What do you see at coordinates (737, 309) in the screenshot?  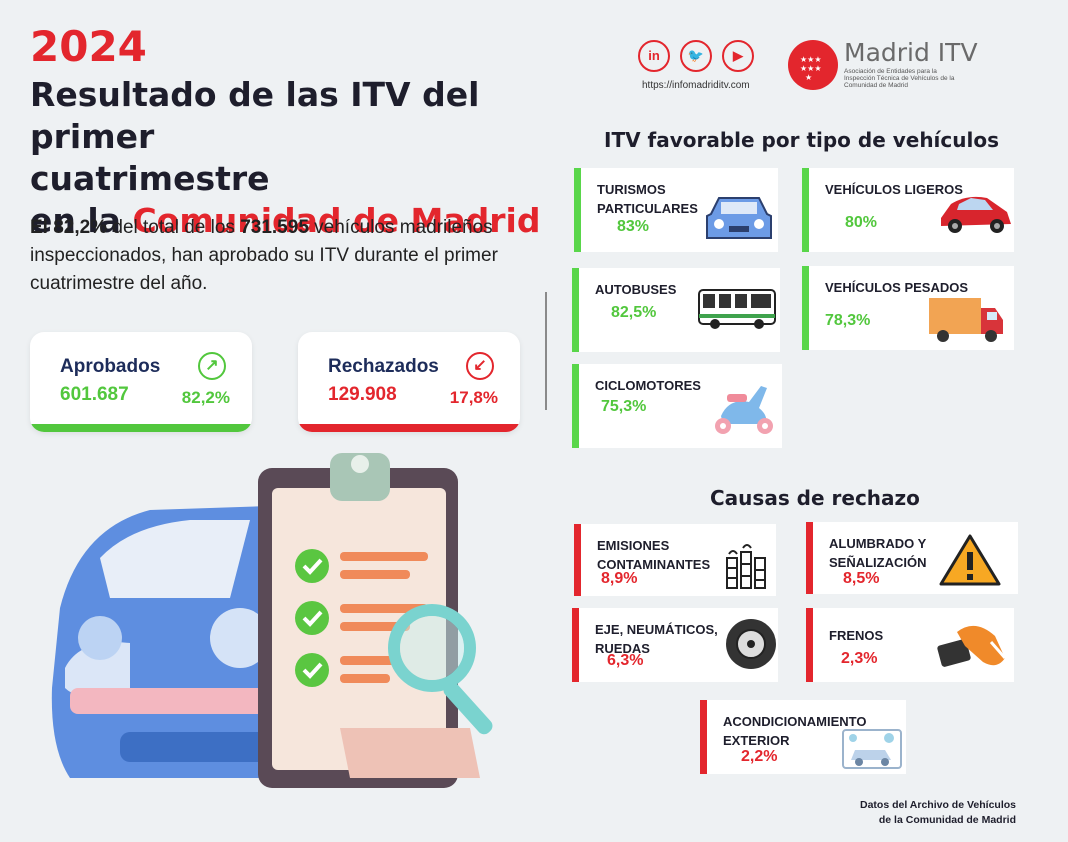 I see `bus-icon` at bounding box center [737, 309].